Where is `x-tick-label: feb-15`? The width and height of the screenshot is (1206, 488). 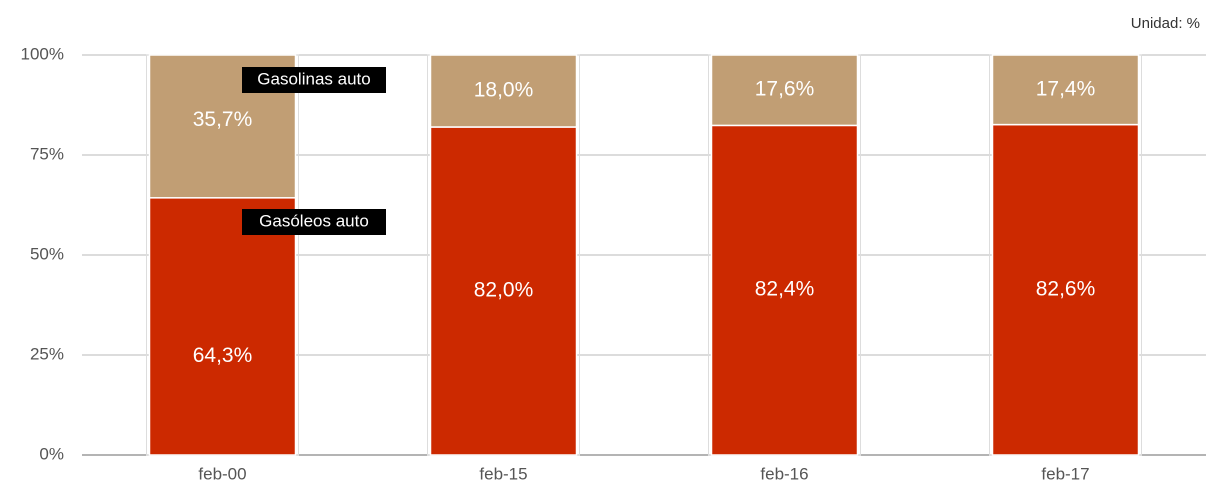 x-tick-label: feb-15 is located at coordinates (503, 473).